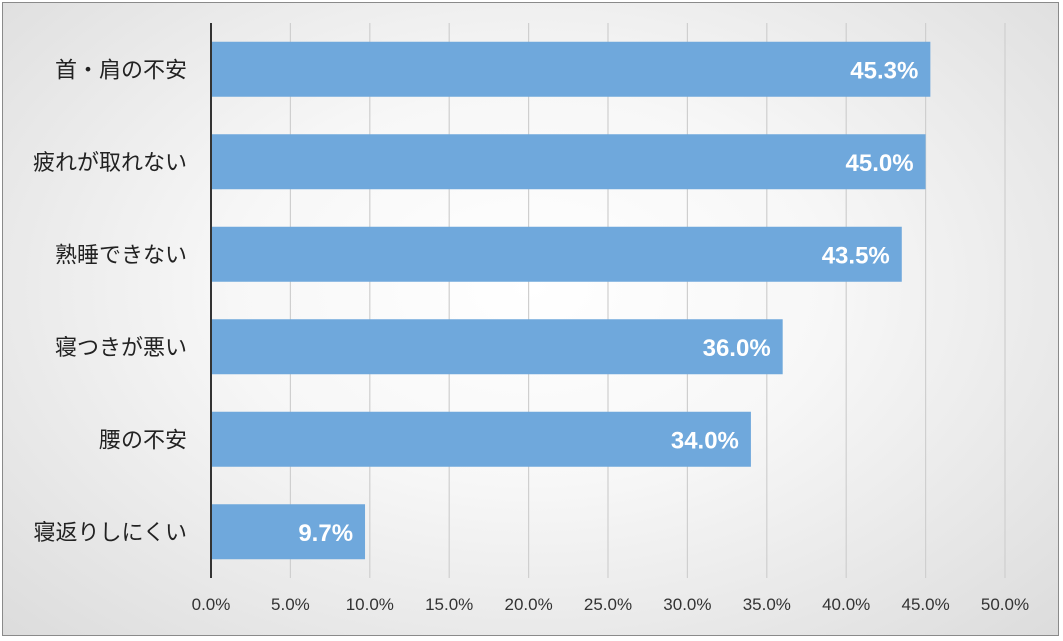 This screenshot has width=1063, height=641. What do you see at coordinates (925, 604) in the screenshot?
I see `x-tick-label: 45.0%` at bounding box center [925, 604].